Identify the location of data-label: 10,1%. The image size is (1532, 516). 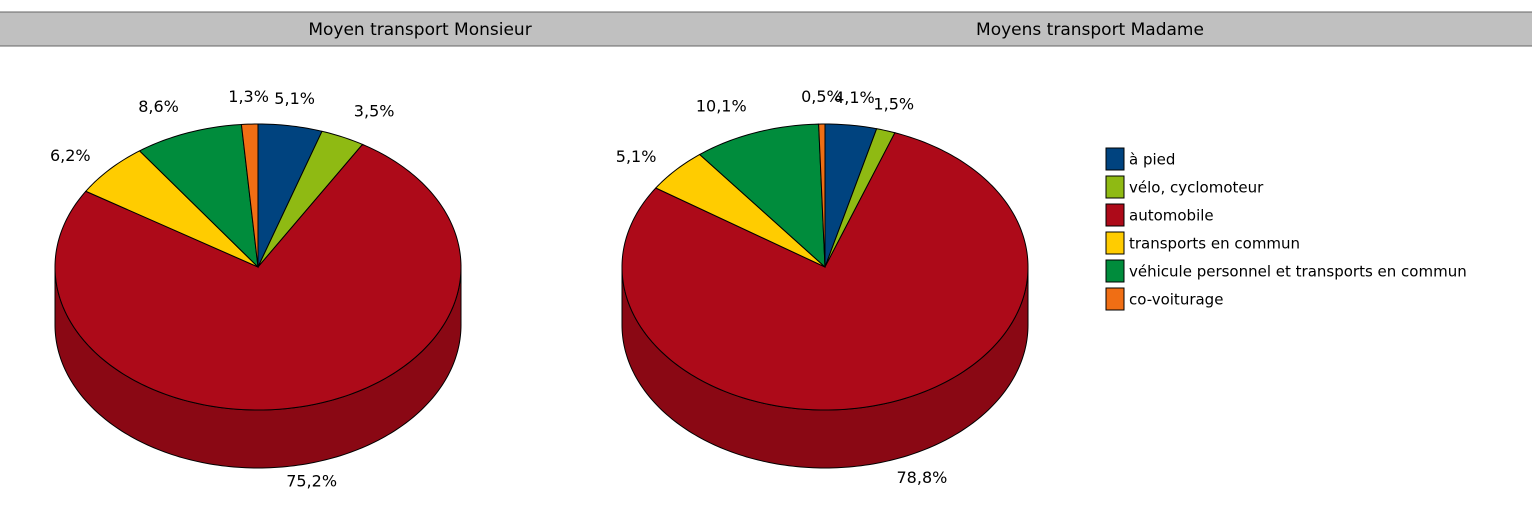
(721, 106).